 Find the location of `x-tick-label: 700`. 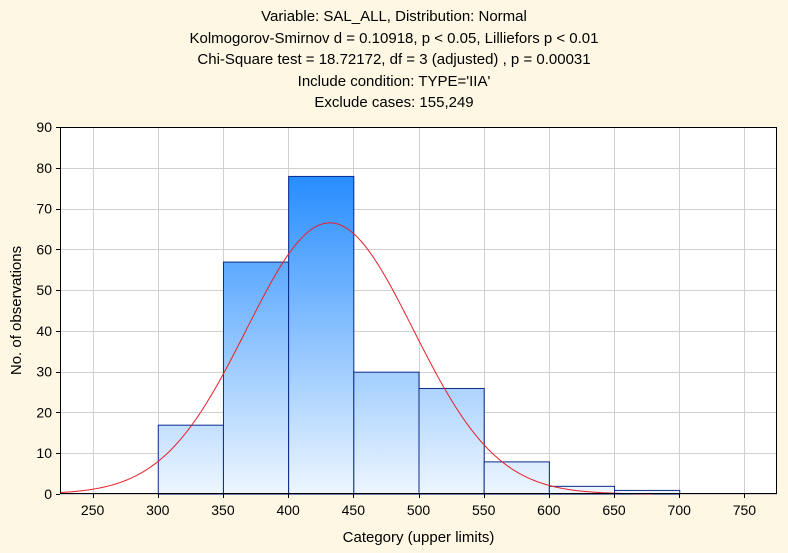

x-tick-label: 700 is located at coordinates (680, 510).